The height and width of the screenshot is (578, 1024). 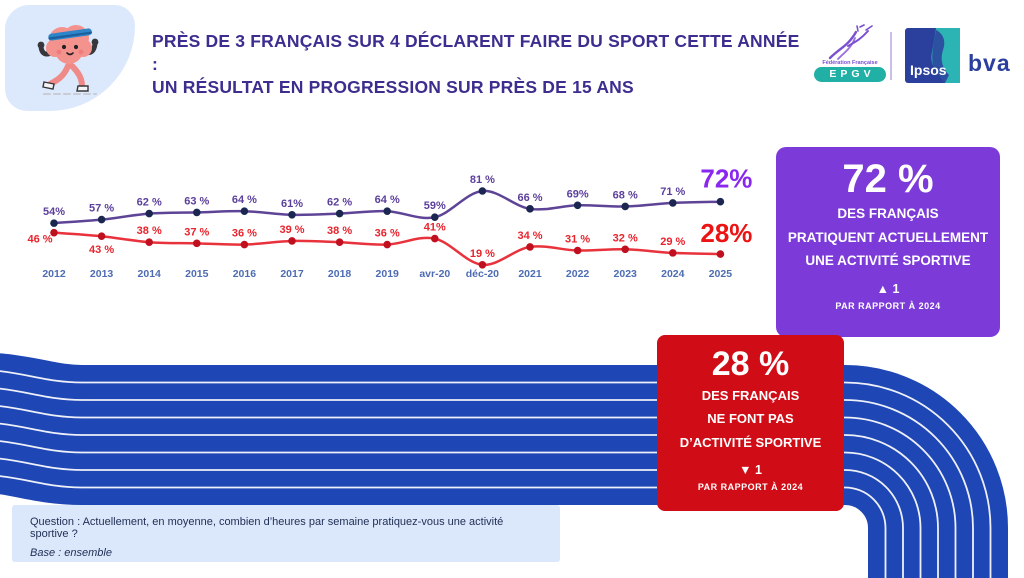 What do you see at coordinates (726, 179) in the screenshot?
I see `svg-text: 72%` at bounding box center [726, 179].